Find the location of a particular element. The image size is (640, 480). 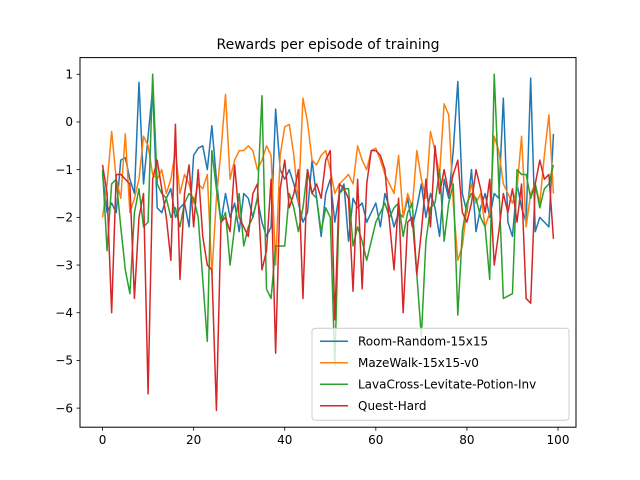

x-tick-label: 80 is located at coordinates (466, 440).